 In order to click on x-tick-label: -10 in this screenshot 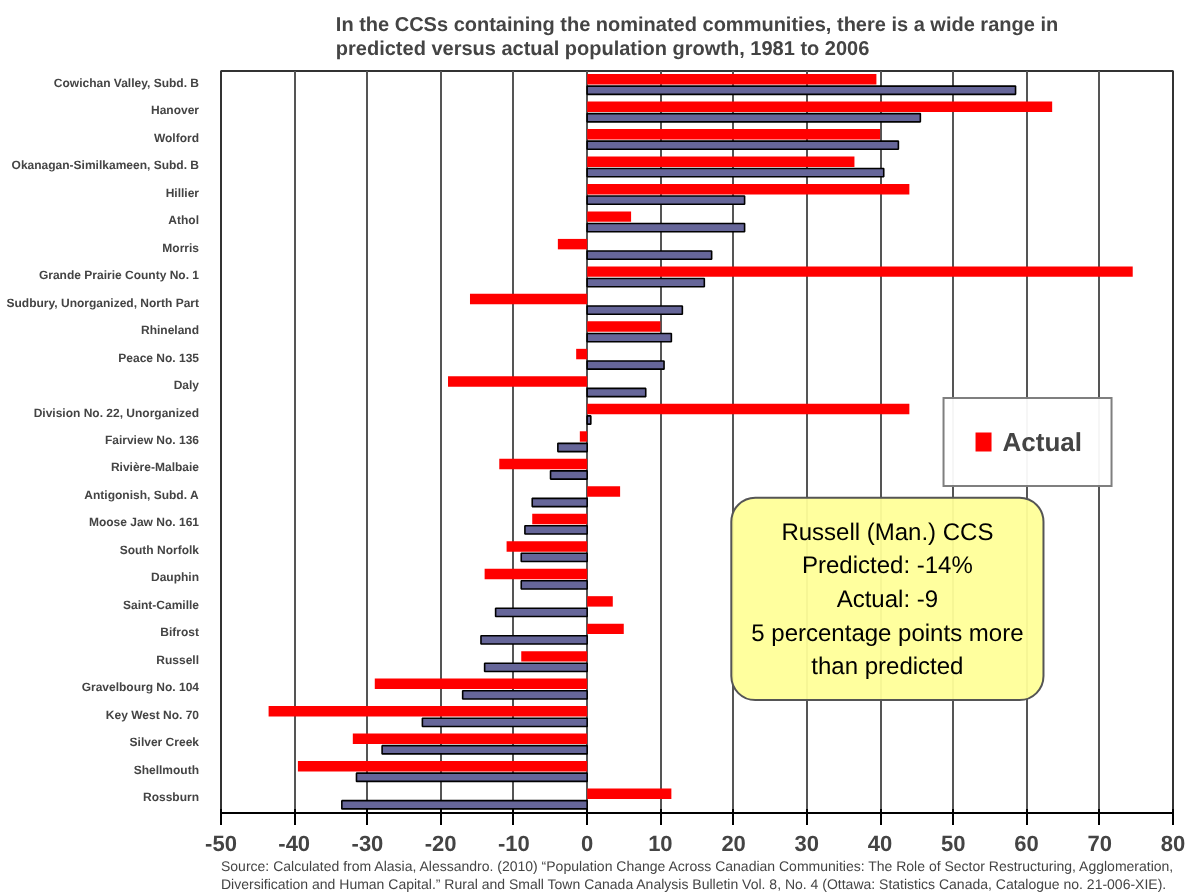, I will do `click(514, 845)`.